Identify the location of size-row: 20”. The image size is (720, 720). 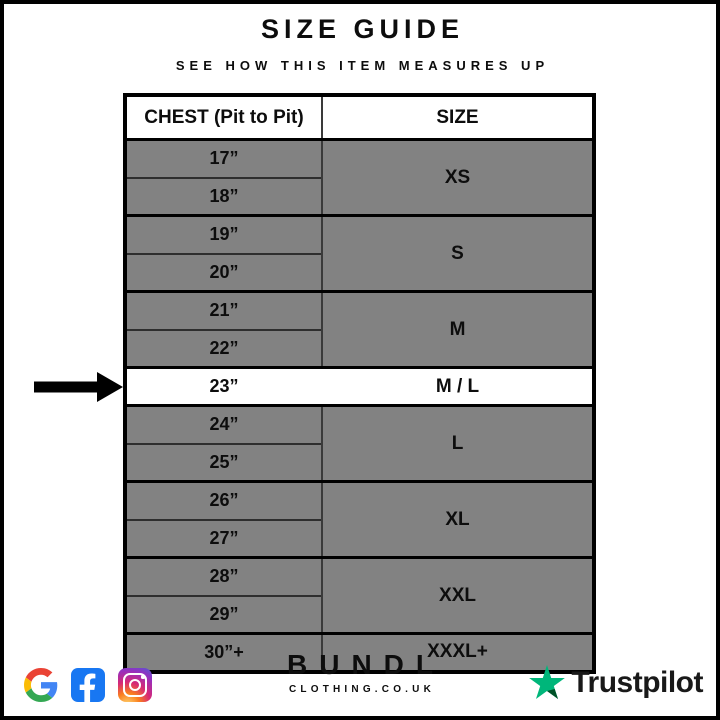
(359, 272).